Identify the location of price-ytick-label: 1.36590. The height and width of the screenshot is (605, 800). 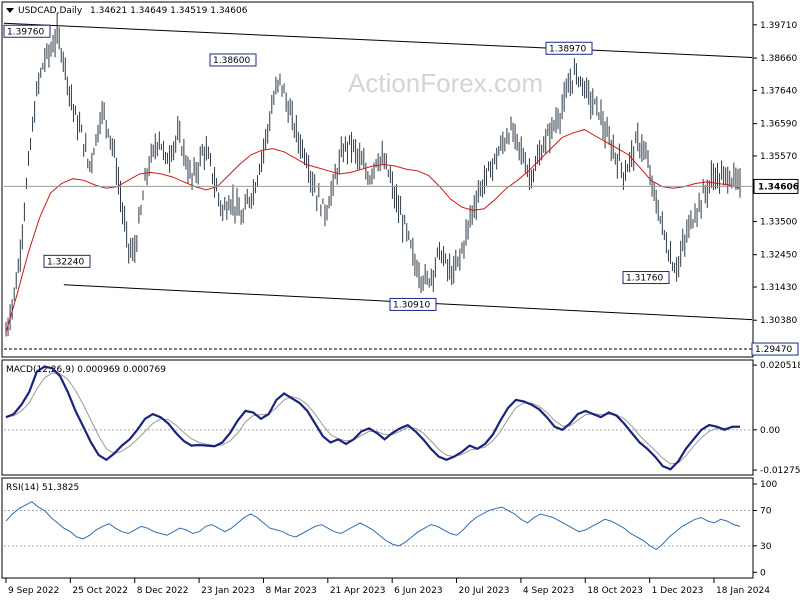
(778, 125).